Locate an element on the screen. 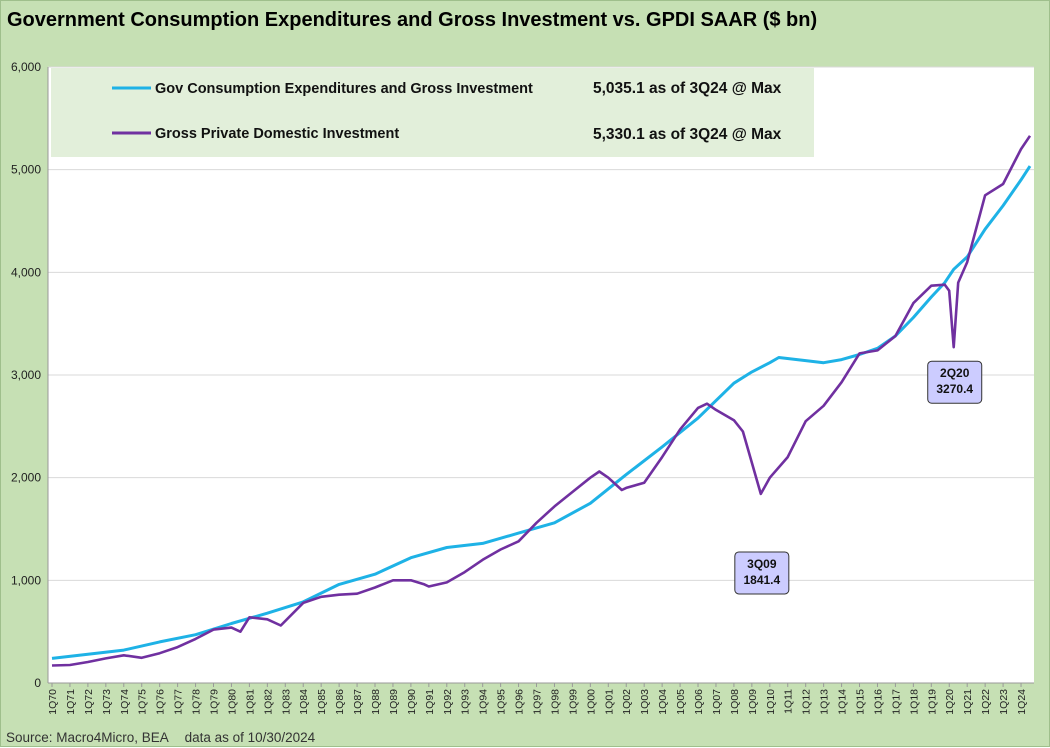 This screenshot has height=748, width=1050. x-tick-label: 1Q88 is located at coordinates (376, 702).